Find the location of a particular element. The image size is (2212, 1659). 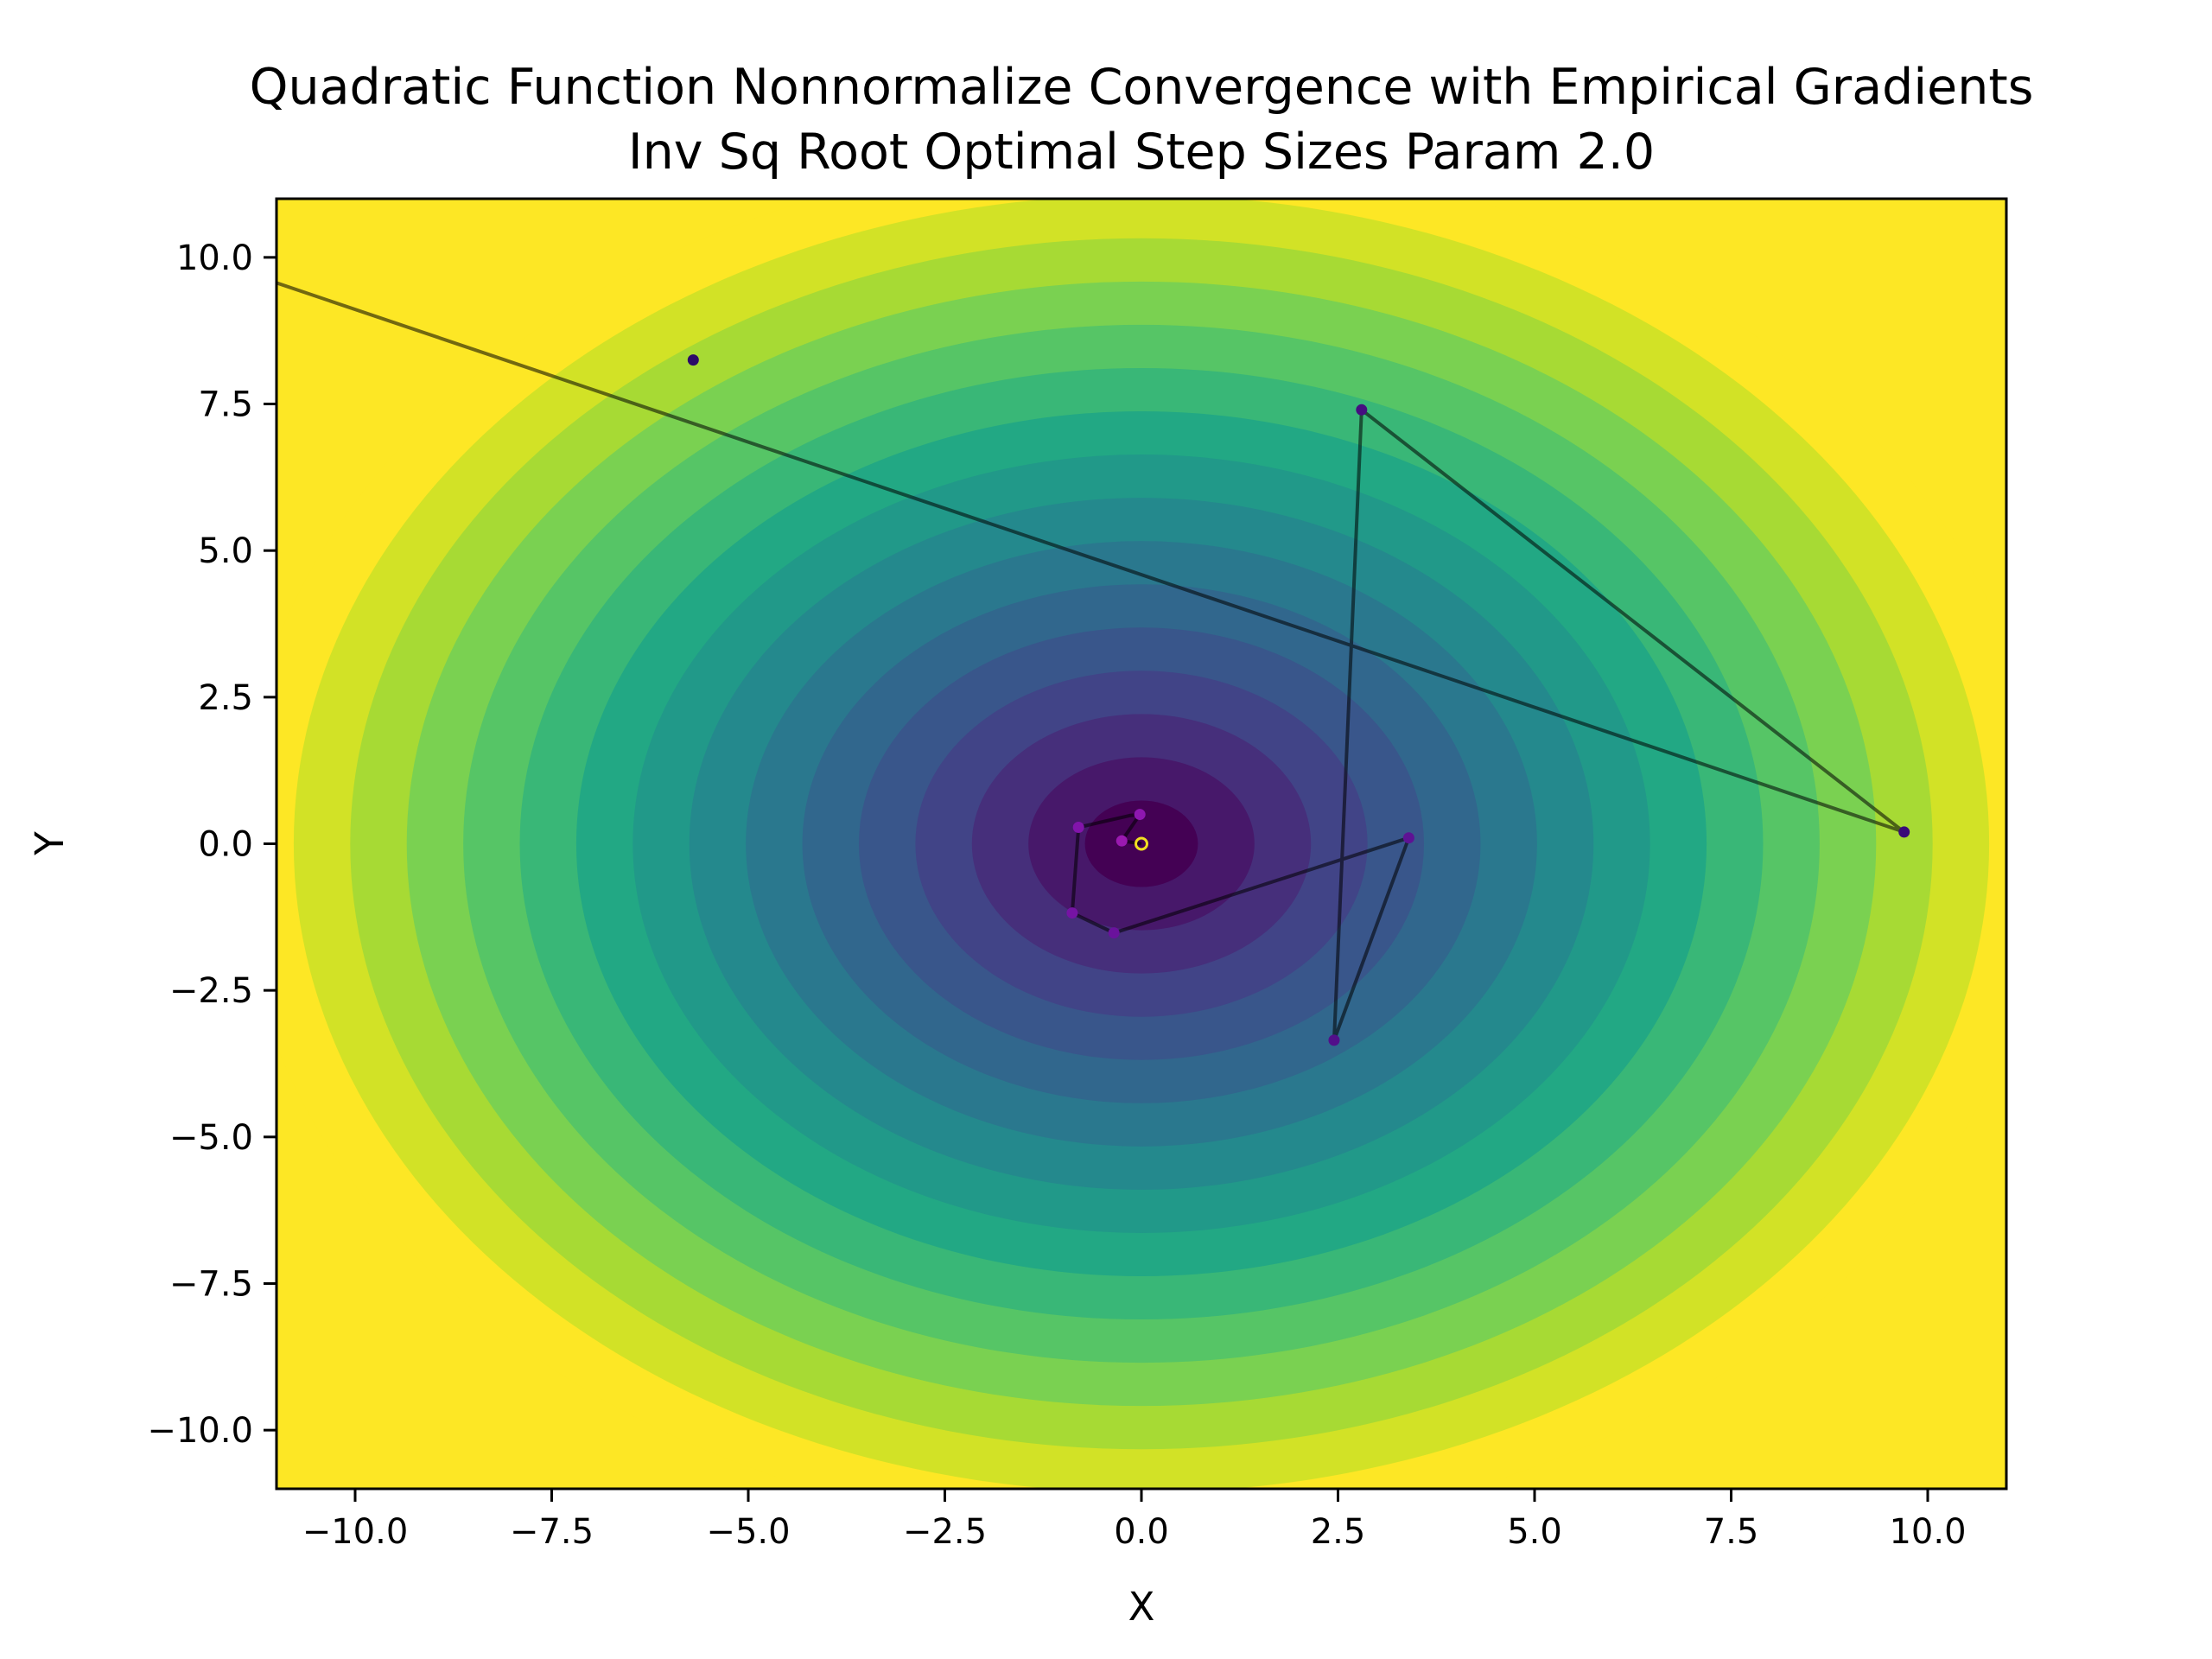

x-tick-label: 10.0 is located at coordinates (1927, 1532).